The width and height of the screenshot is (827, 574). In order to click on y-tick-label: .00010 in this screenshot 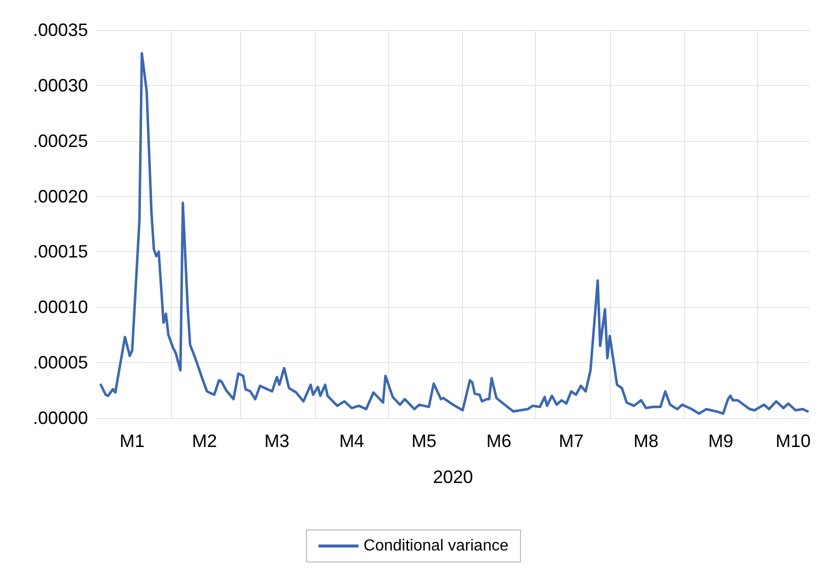, I will do `click(60, 307)`.